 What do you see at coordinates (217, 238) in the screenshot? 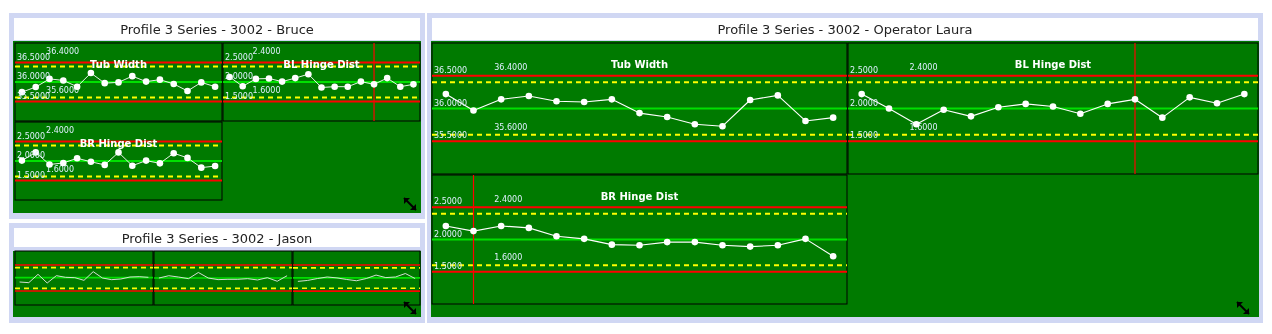
I see `text: Profile 3 Series - 3002 - Jason` at bounding box center [217, 238].